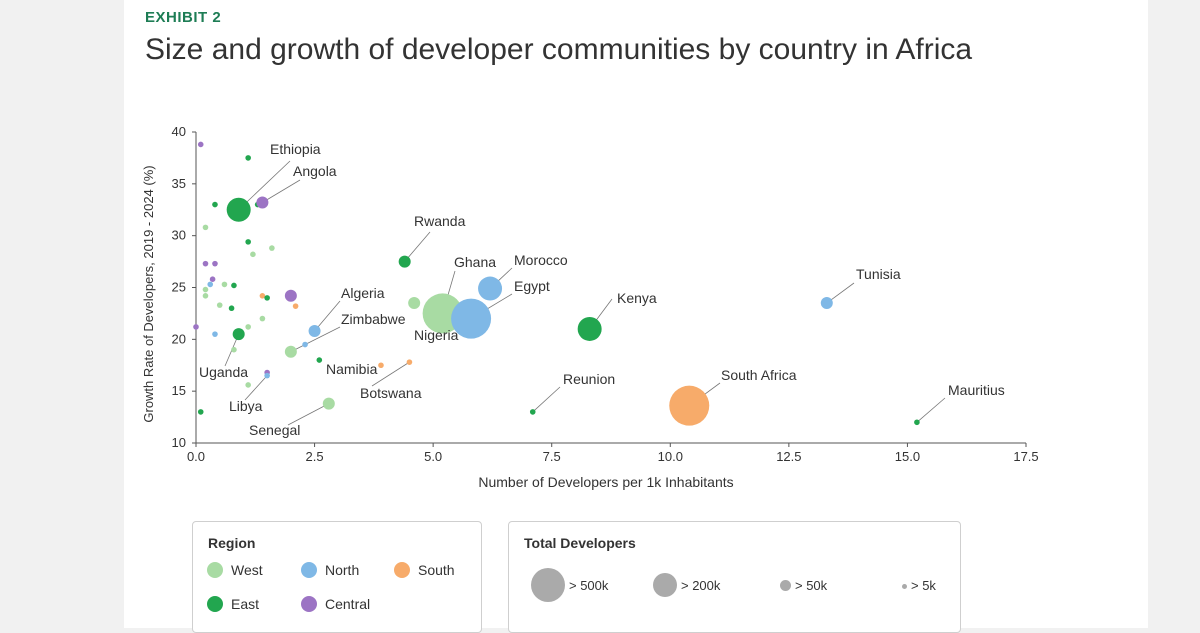  What do you see at coordinates (670, 456) in the screenshot?
I see `x-tick-label: 10.0` at bounding box center [670, 456].